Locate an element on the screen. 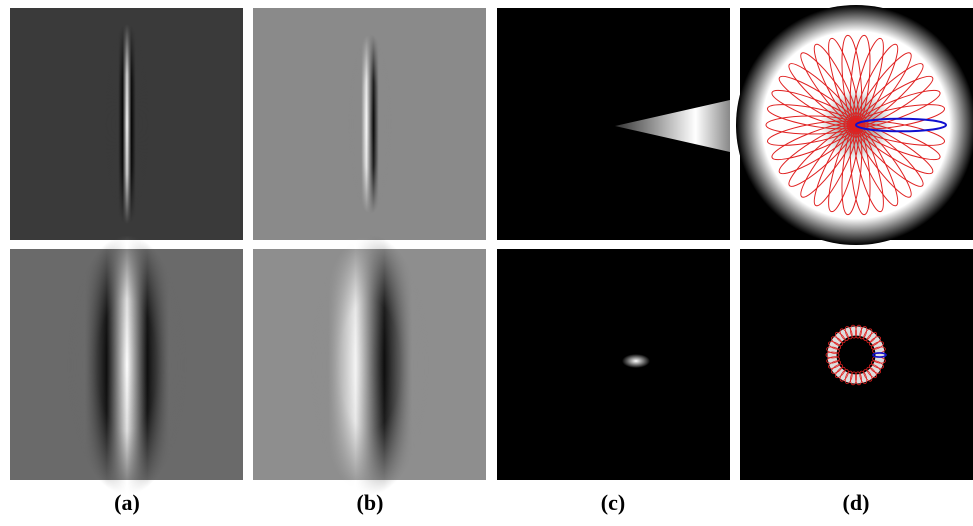  panel-label: (b) is located at coordinates (370, 502).